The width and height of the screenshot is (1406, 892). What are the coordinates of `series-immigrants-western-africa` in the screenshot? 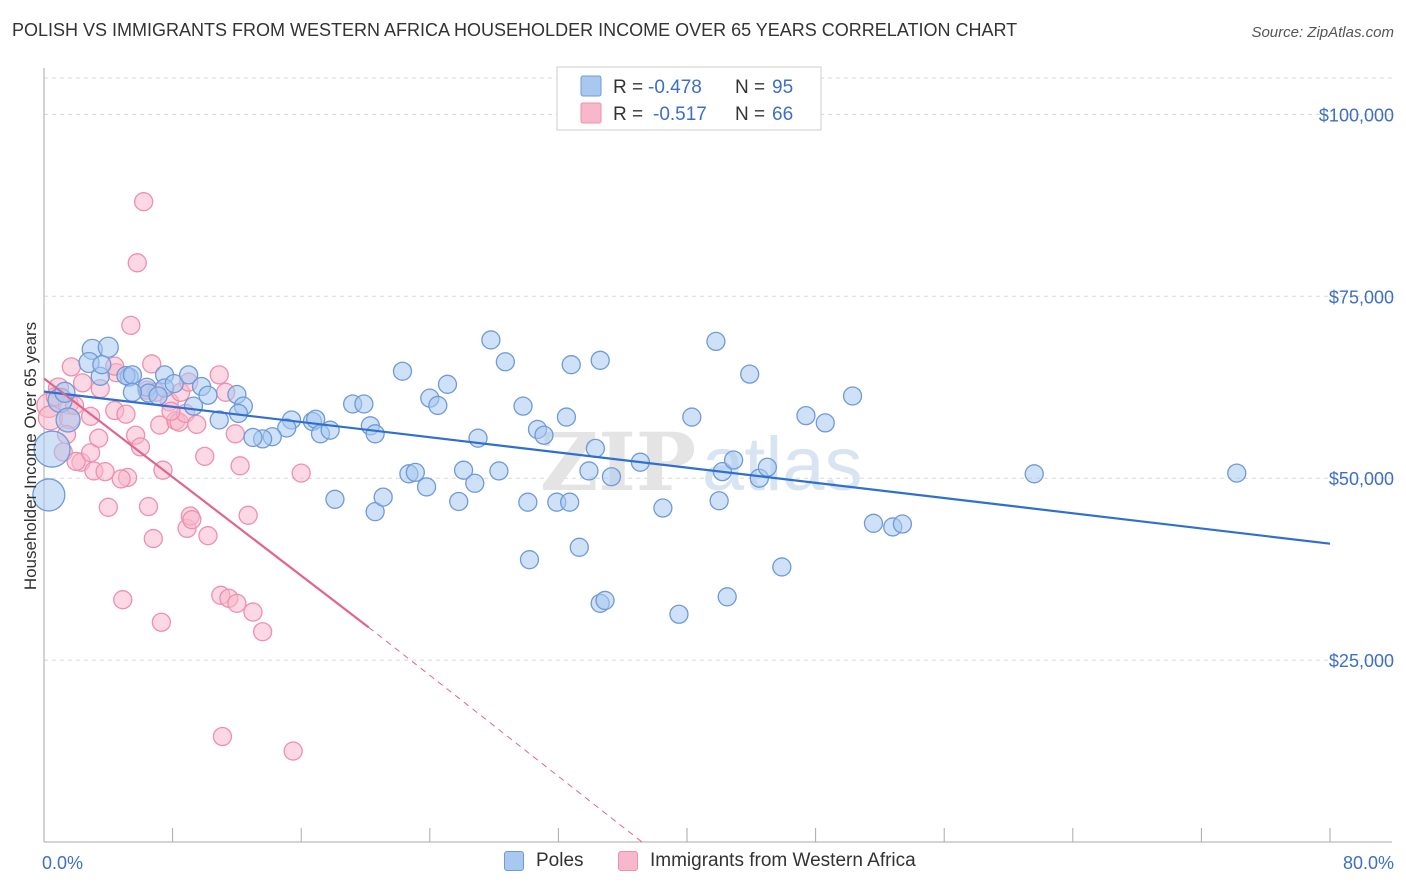 It's located at (173, 476).